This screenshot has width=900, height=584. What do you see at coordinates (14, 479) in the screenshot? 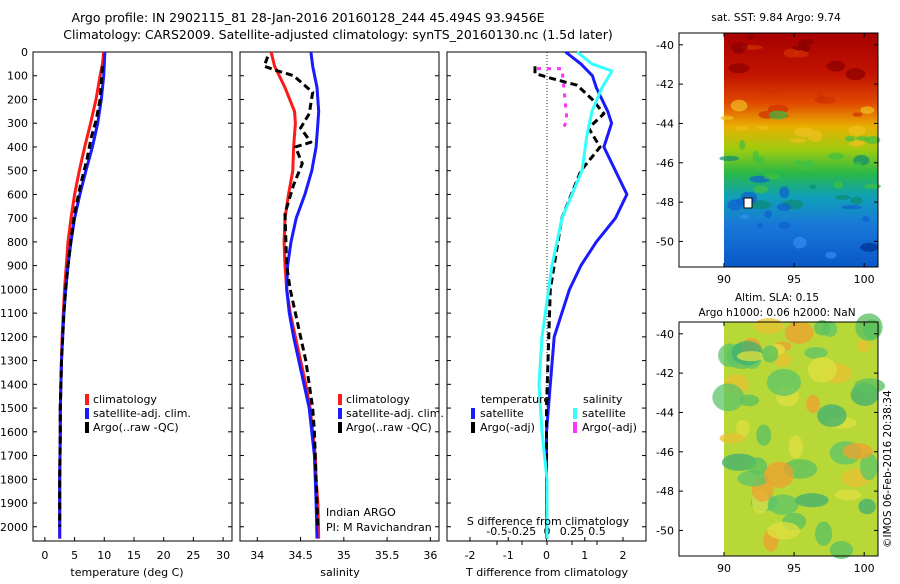
I see `depth-tick-label: 1800` at bounding box center [14, 479].